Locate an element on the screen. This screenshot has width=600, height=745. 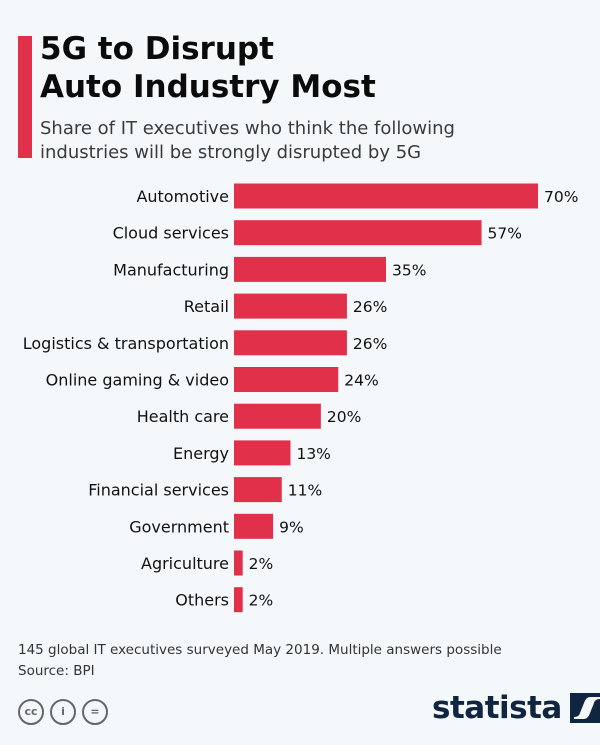
value-label: 57% is located at coordinates (505, 234).